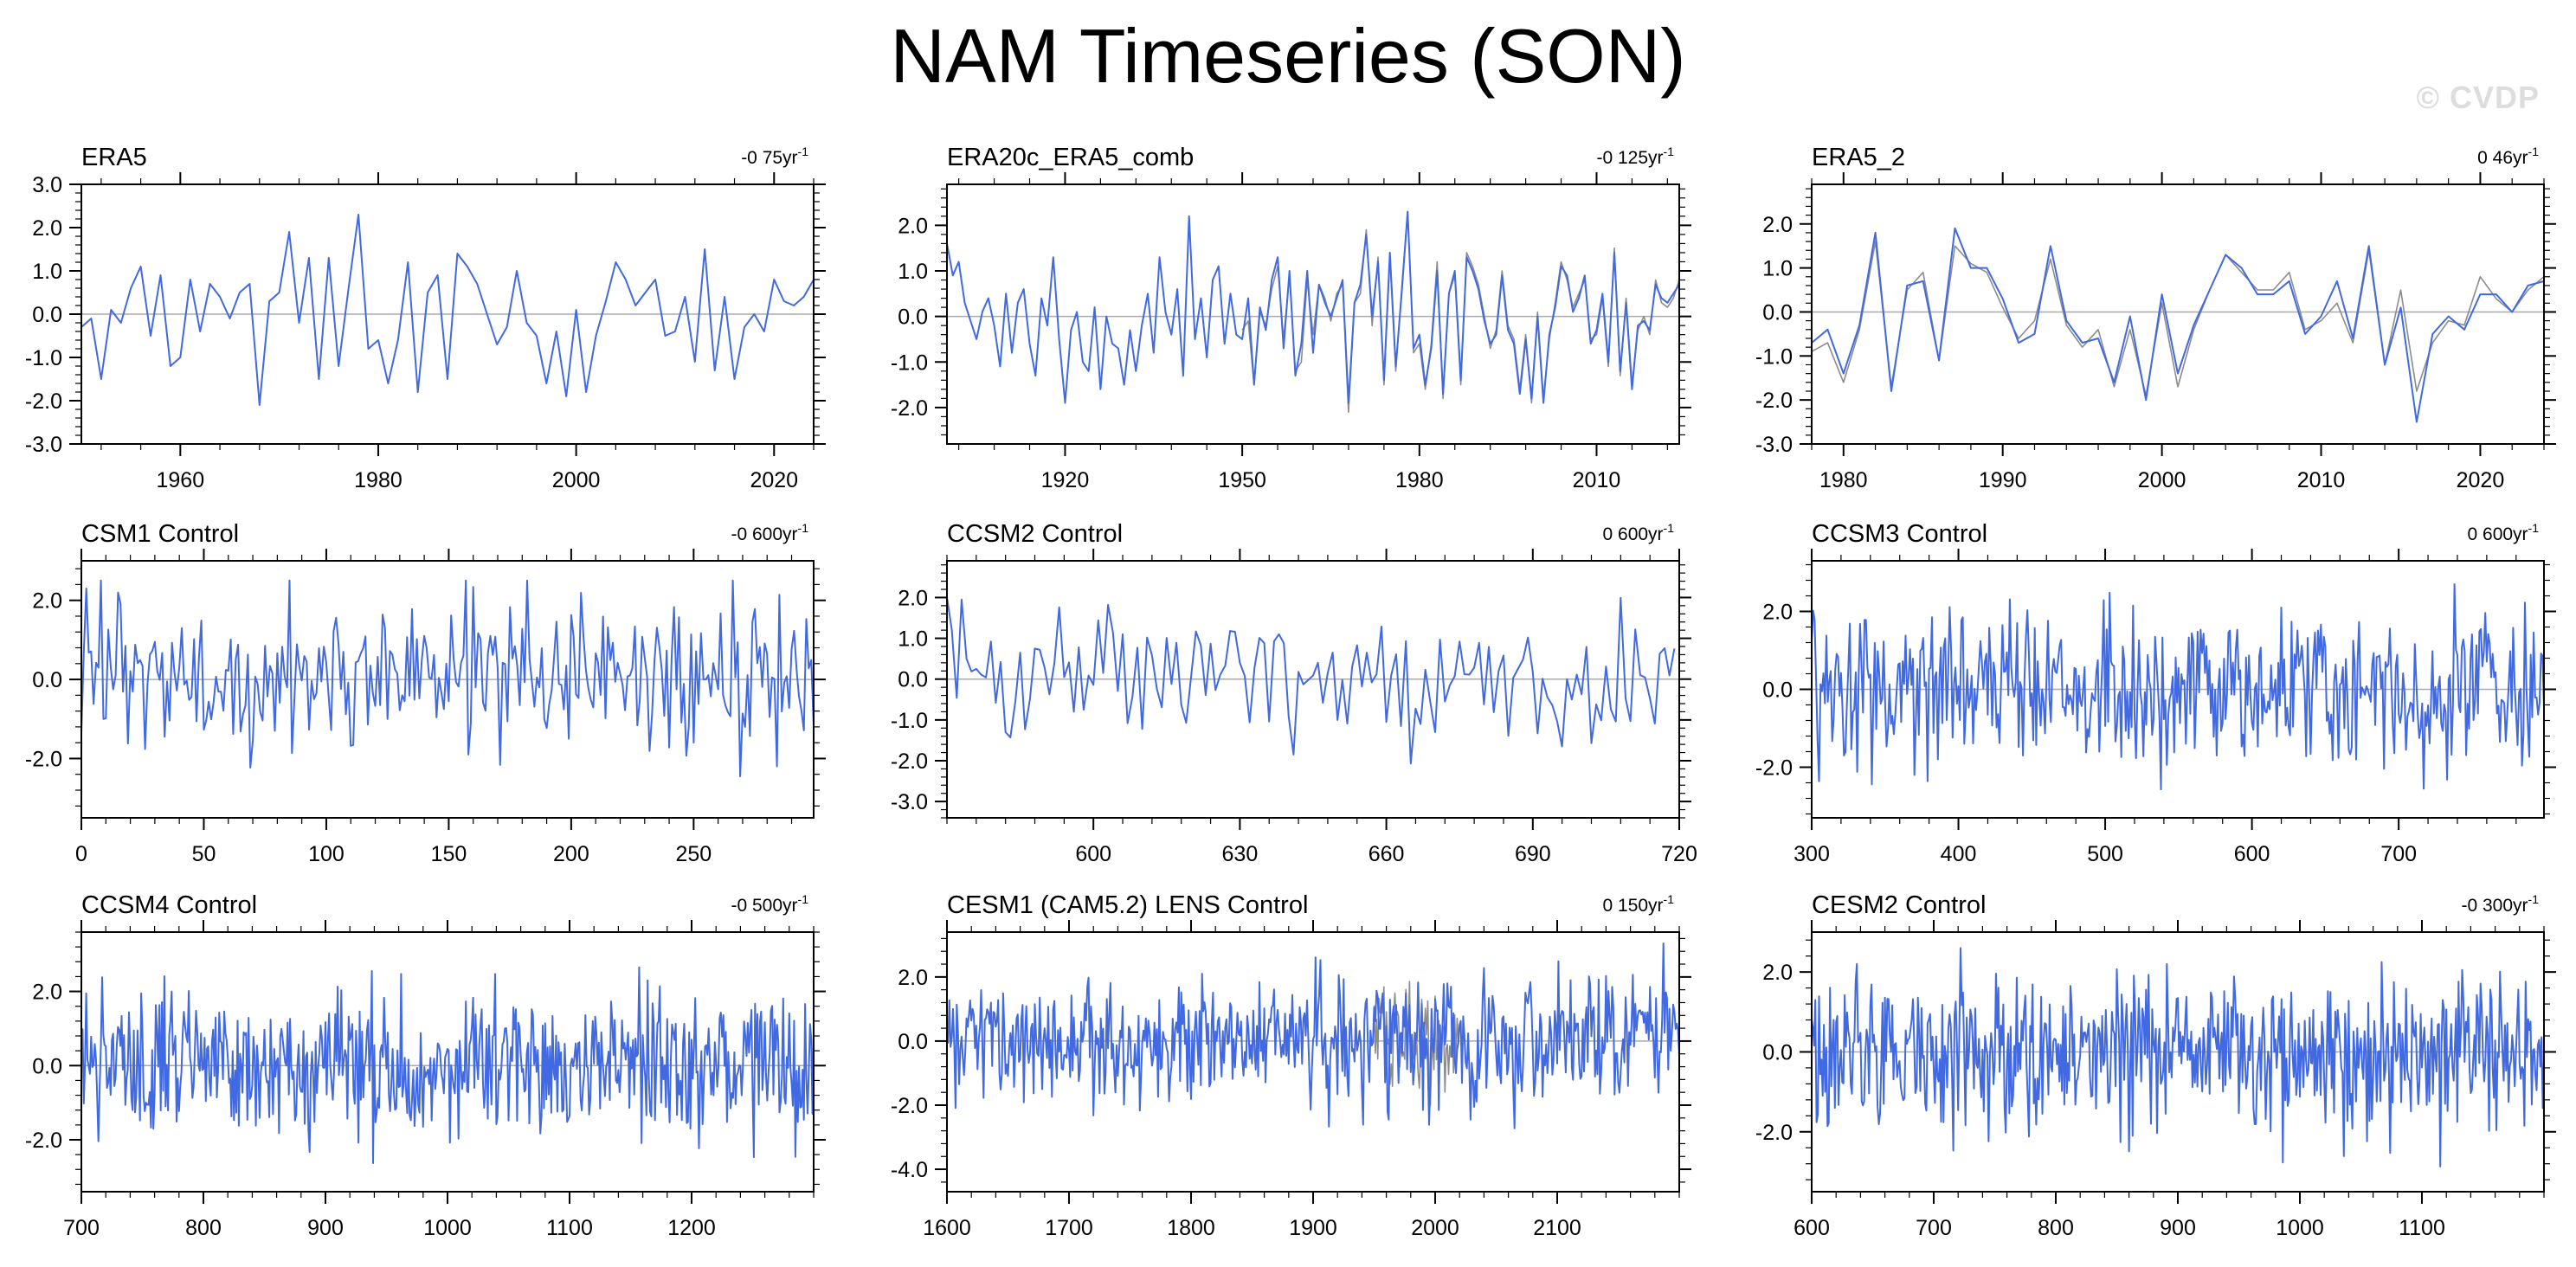  Describe the element at coordinates (449, 854) in the screenshot. I see `x-tick-label: 150` at that location.